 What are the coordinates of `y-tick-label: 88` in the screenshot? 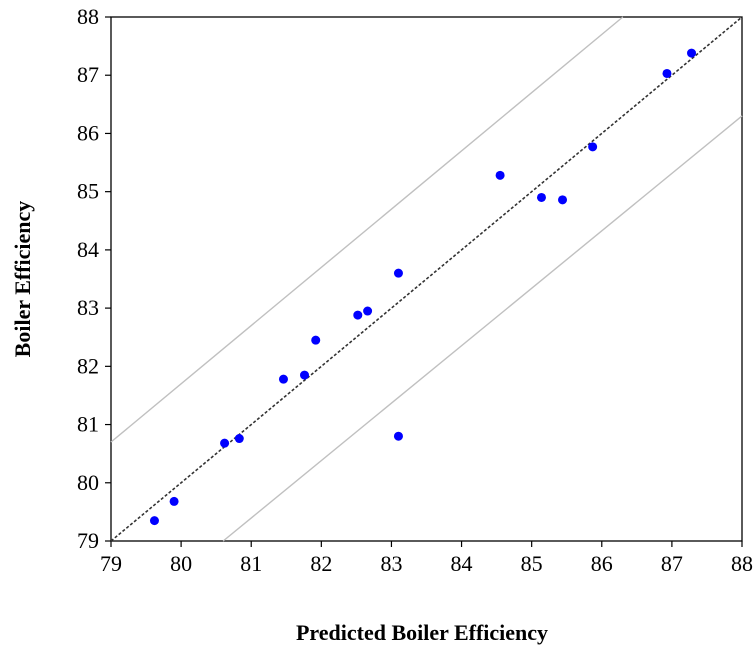 It's located at (88, 16).